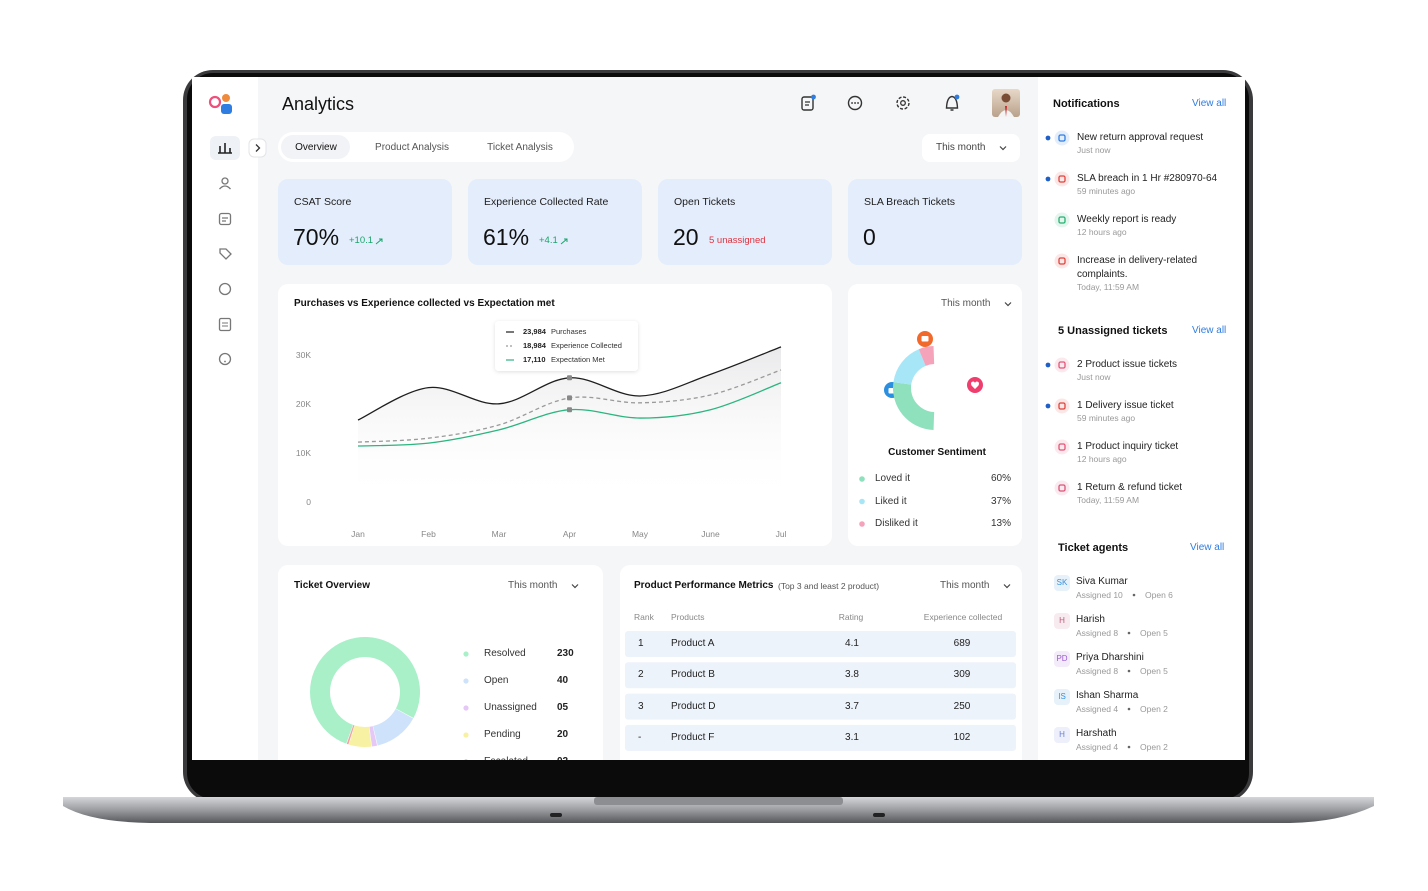 This screenshot has width=1428, height=891. Describe the element at coordinates (1110, 657) in the screenshot. I see `agent-name: Priya Dharshini` at that location.